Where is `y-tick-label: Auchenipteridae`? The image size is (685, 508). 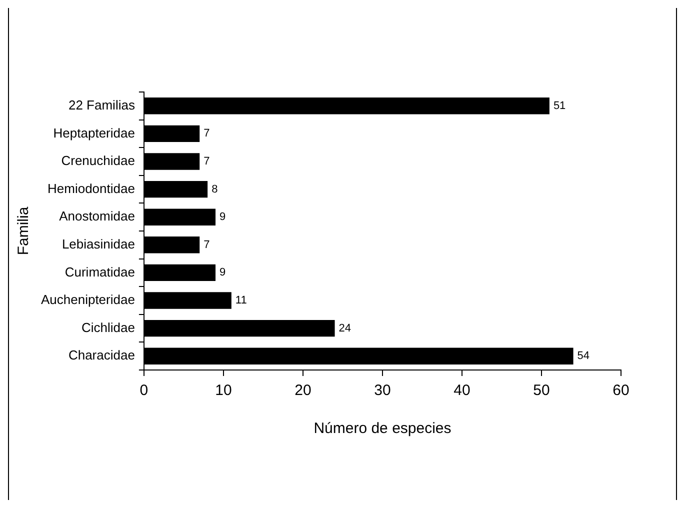
y-tick-label: Auchenipteridae is located at coordinates (87, 300).